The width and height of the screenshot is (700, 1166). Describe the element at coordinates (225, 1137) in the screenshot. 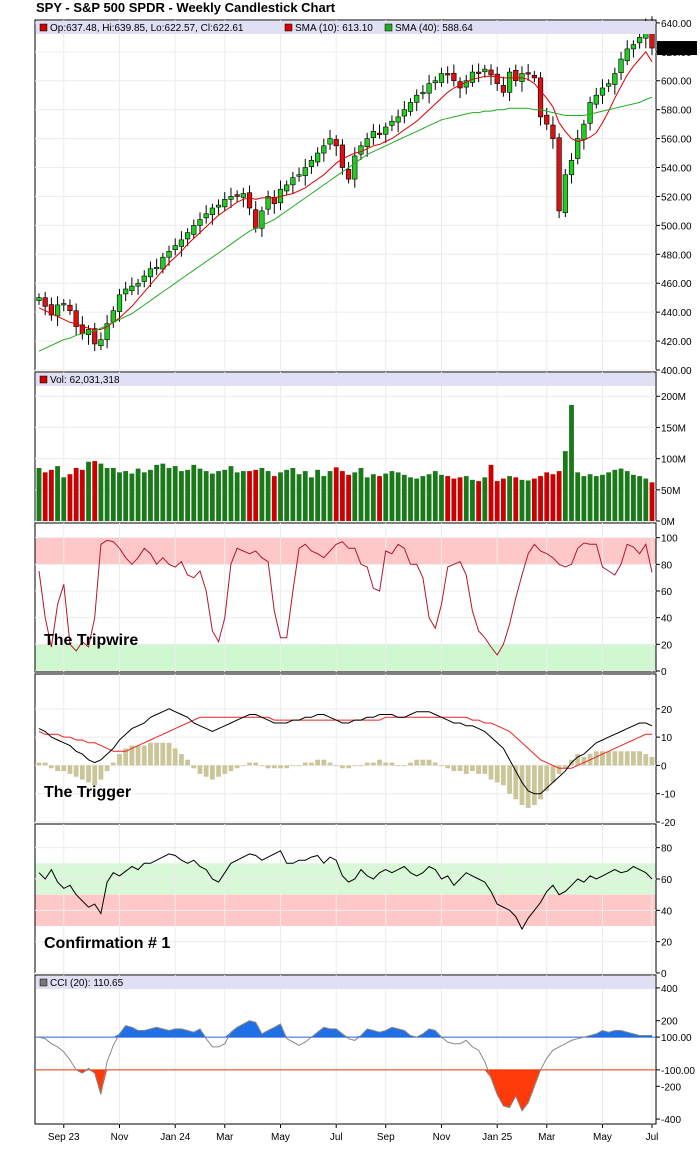

I see `x-tick-label: Mar` at that location.